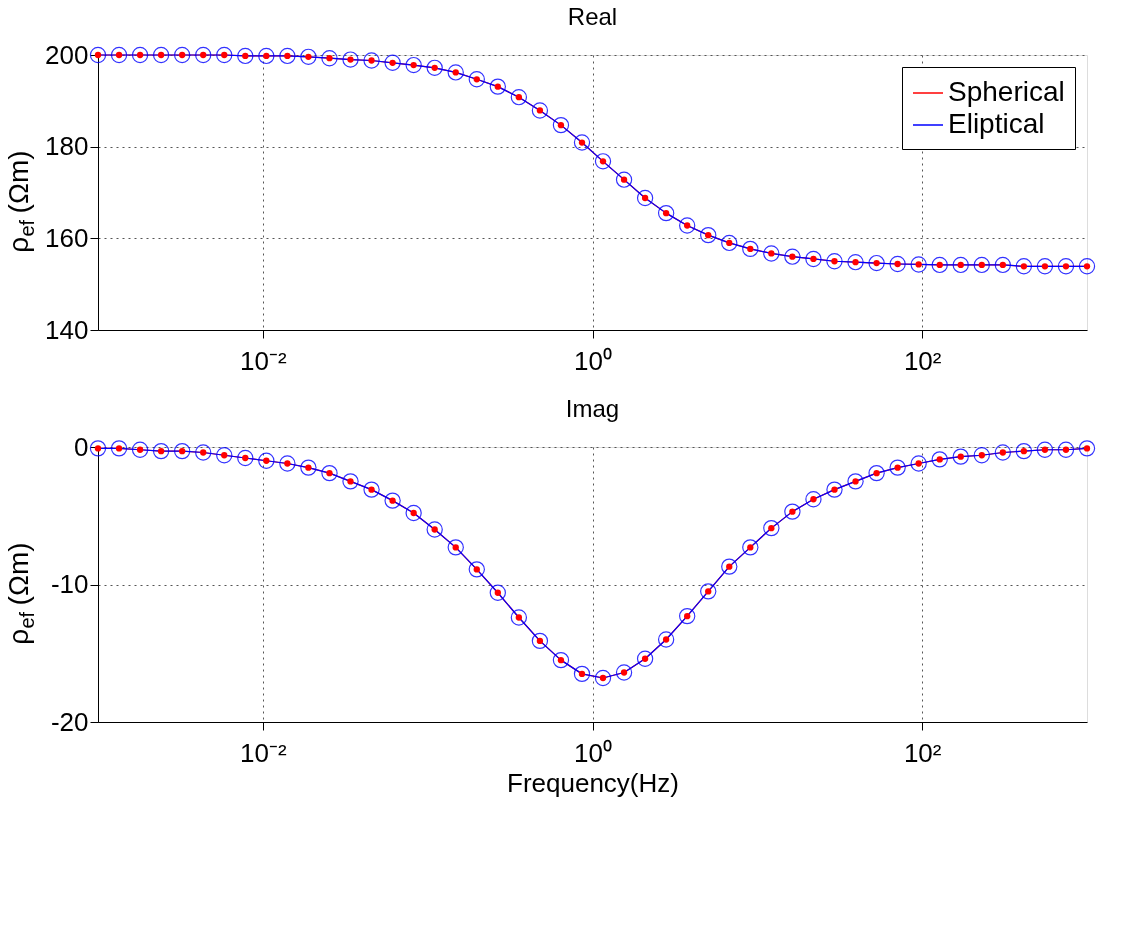 The image size is (1140, 937). I want to click on y-tick-label: 160, so click(67, 237).